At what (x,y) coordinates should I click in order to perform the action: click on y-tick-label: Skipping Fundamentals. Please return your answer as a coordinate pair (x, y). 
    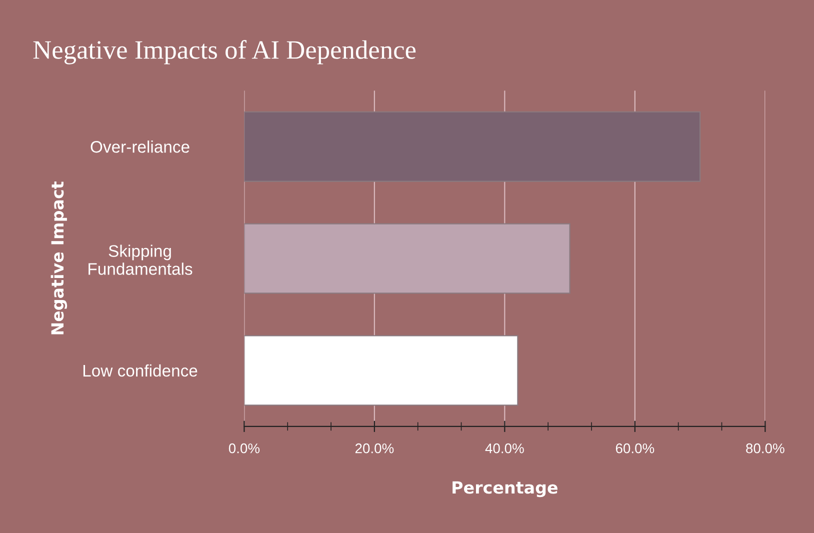
    Looking at the image, I should click on (140, 259).